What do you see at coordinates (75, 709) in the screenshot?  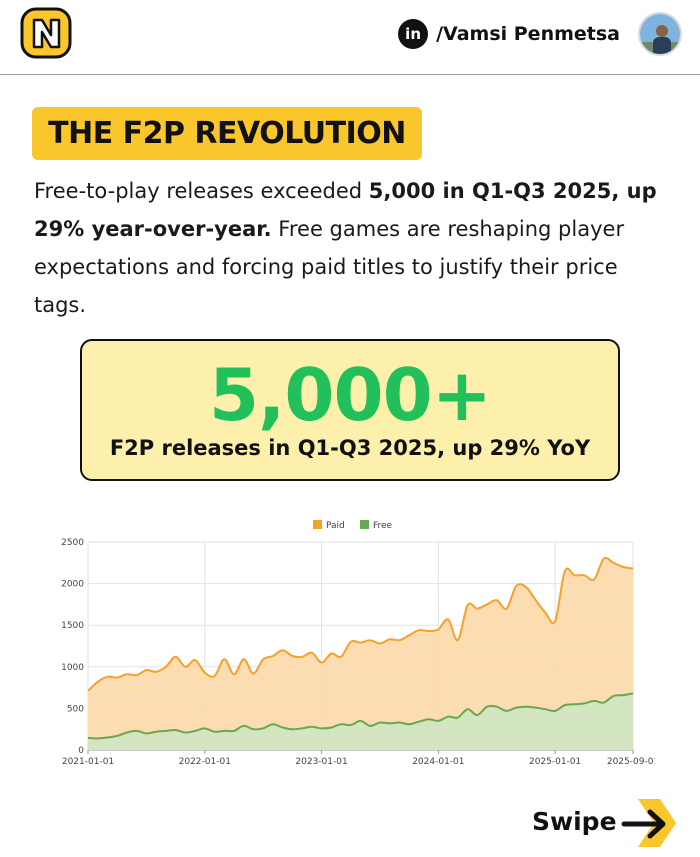 I see `y-tick-label: 500` at bounding box center [75, 709].